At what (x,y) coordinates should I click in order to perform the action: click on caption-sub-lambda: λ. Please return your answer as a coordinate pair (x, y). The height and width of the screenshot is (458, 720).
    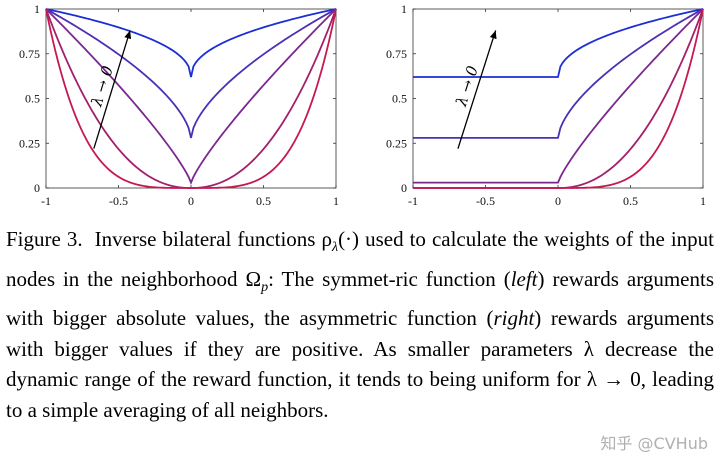
    Looking at the image, I should click on (335, 248).